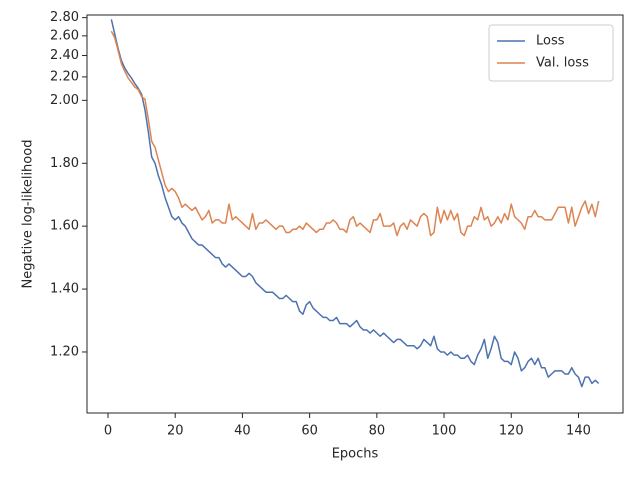 The width and height of the screenshot is (640, 480). I want to click on y-tick-label: 1.80, so click(64, 163).